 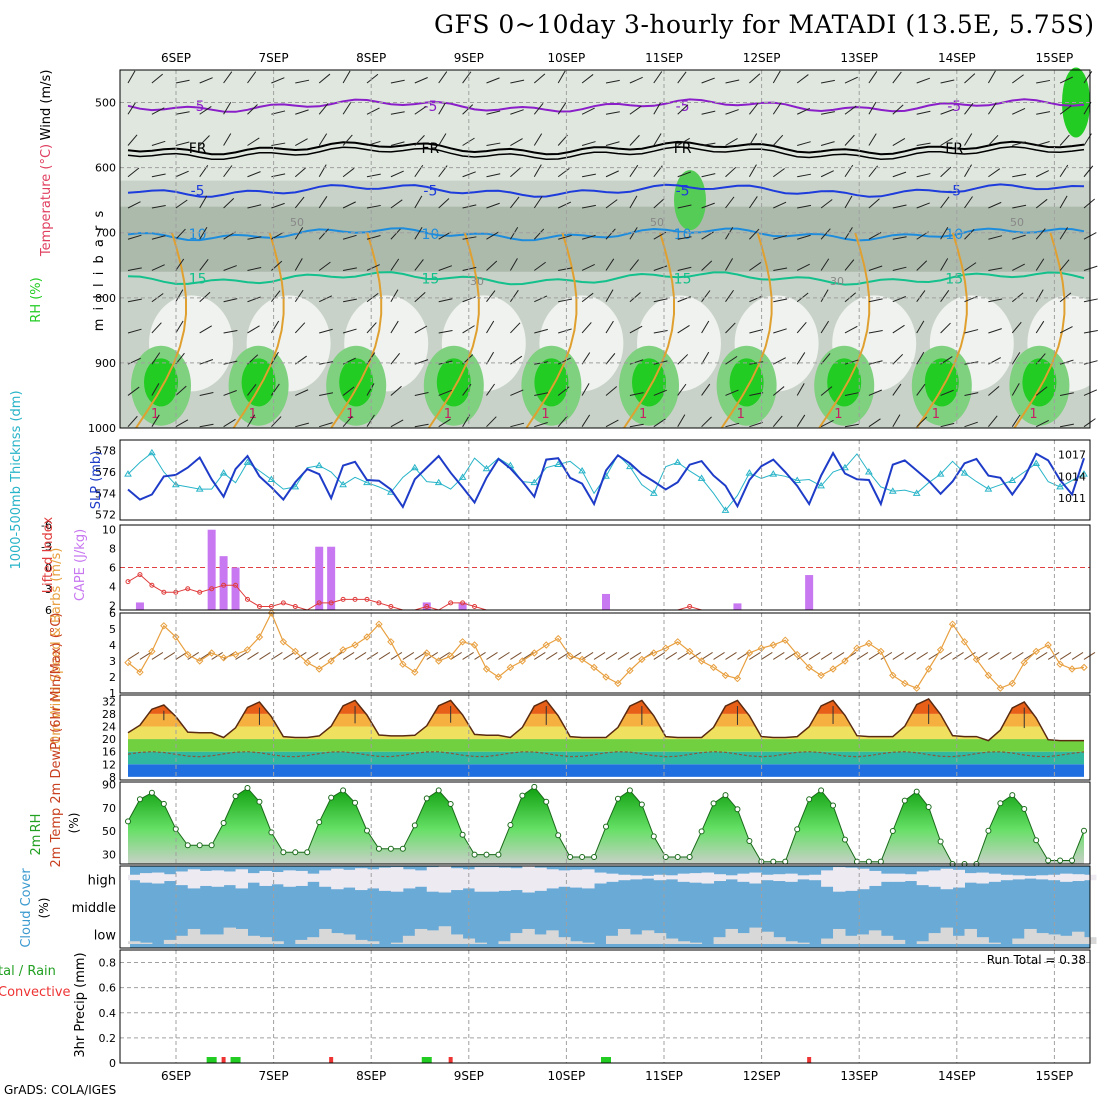 I want to click on precip-bar, so click(x=450, y=1060).